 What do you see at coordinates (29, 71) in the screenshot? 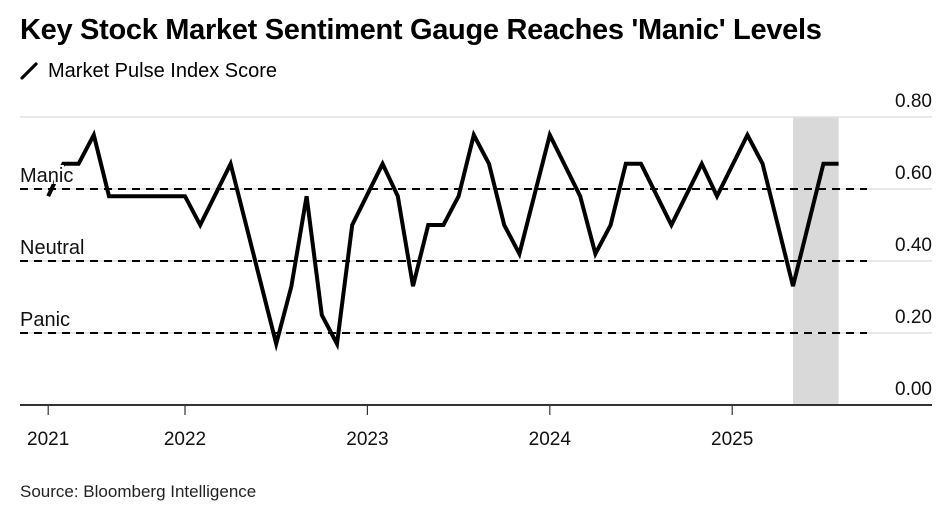
I see `line-icon` at bounding box center [29, 71].